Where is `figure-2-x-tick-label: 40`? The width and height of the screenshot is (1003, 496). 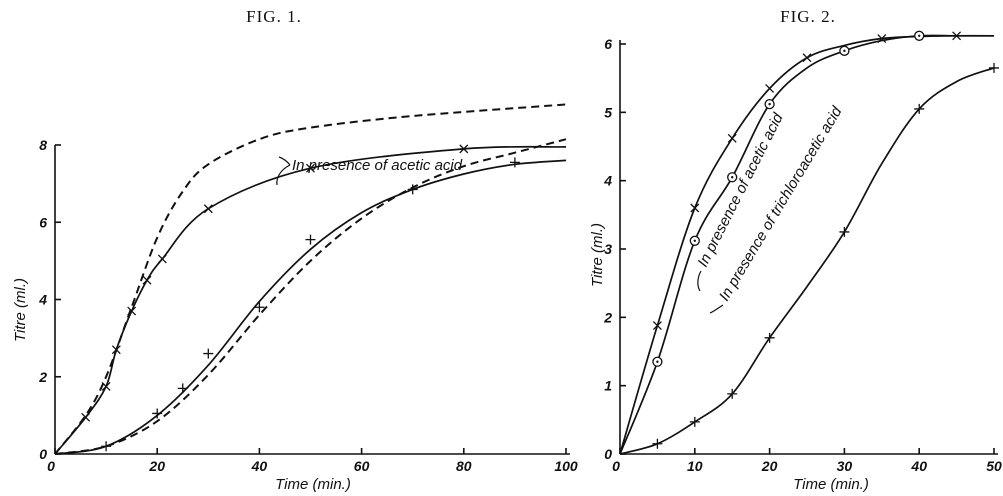 figure-2-x-tick-label: 40 is located at coordinates (918, 466).